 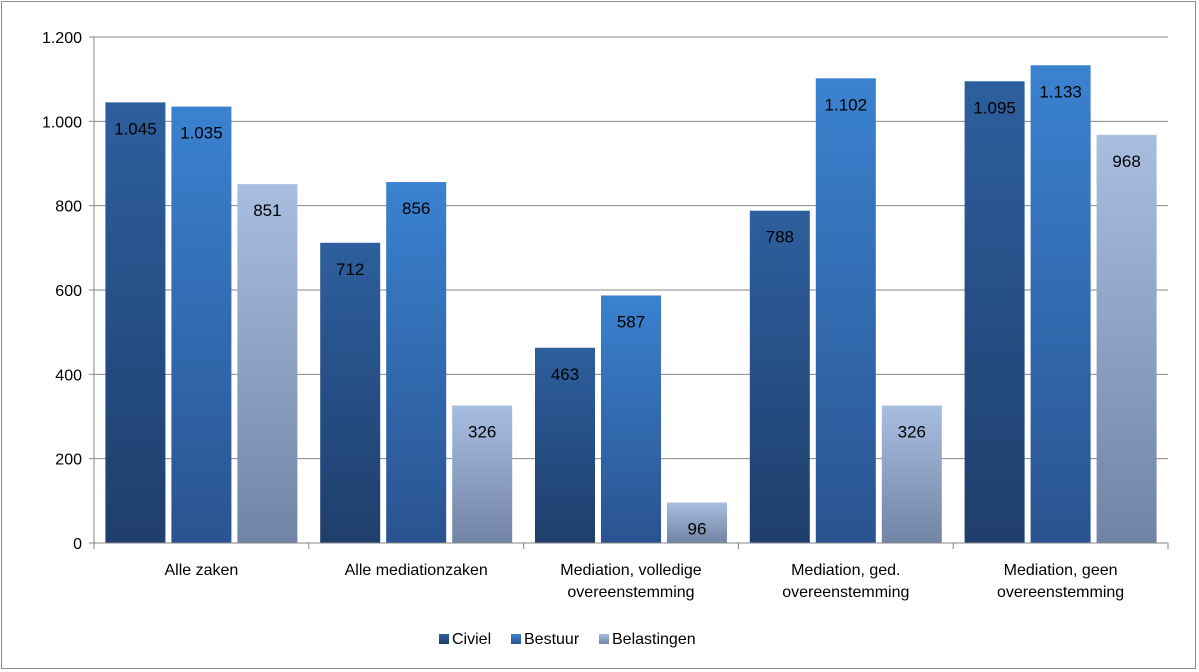 What do you see at coordinates (565, 374) in the screenshot?
I see `data-label: 463` at bounding box center [565, 374].